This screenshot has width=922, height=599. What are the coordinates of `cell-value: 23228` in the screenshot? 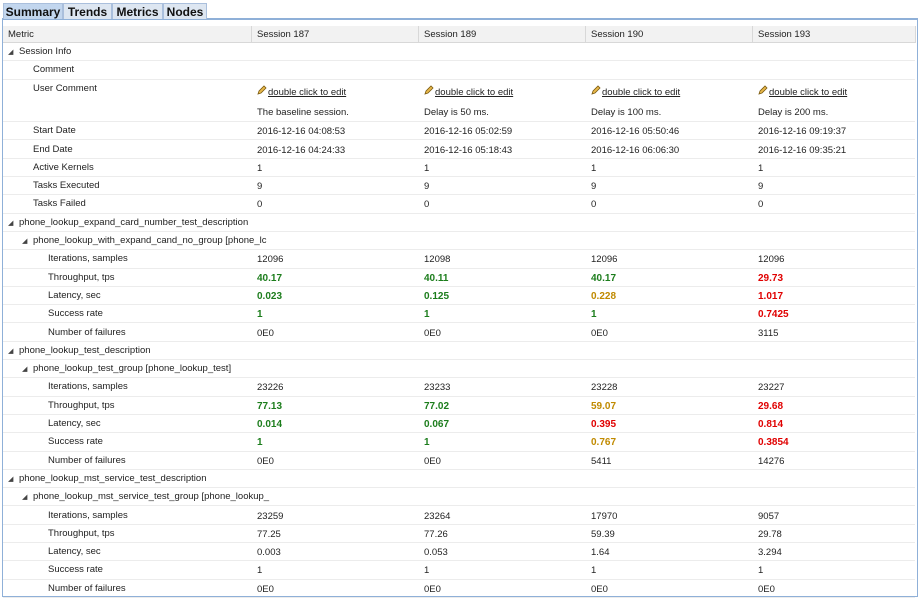 It's located at (604, 388).